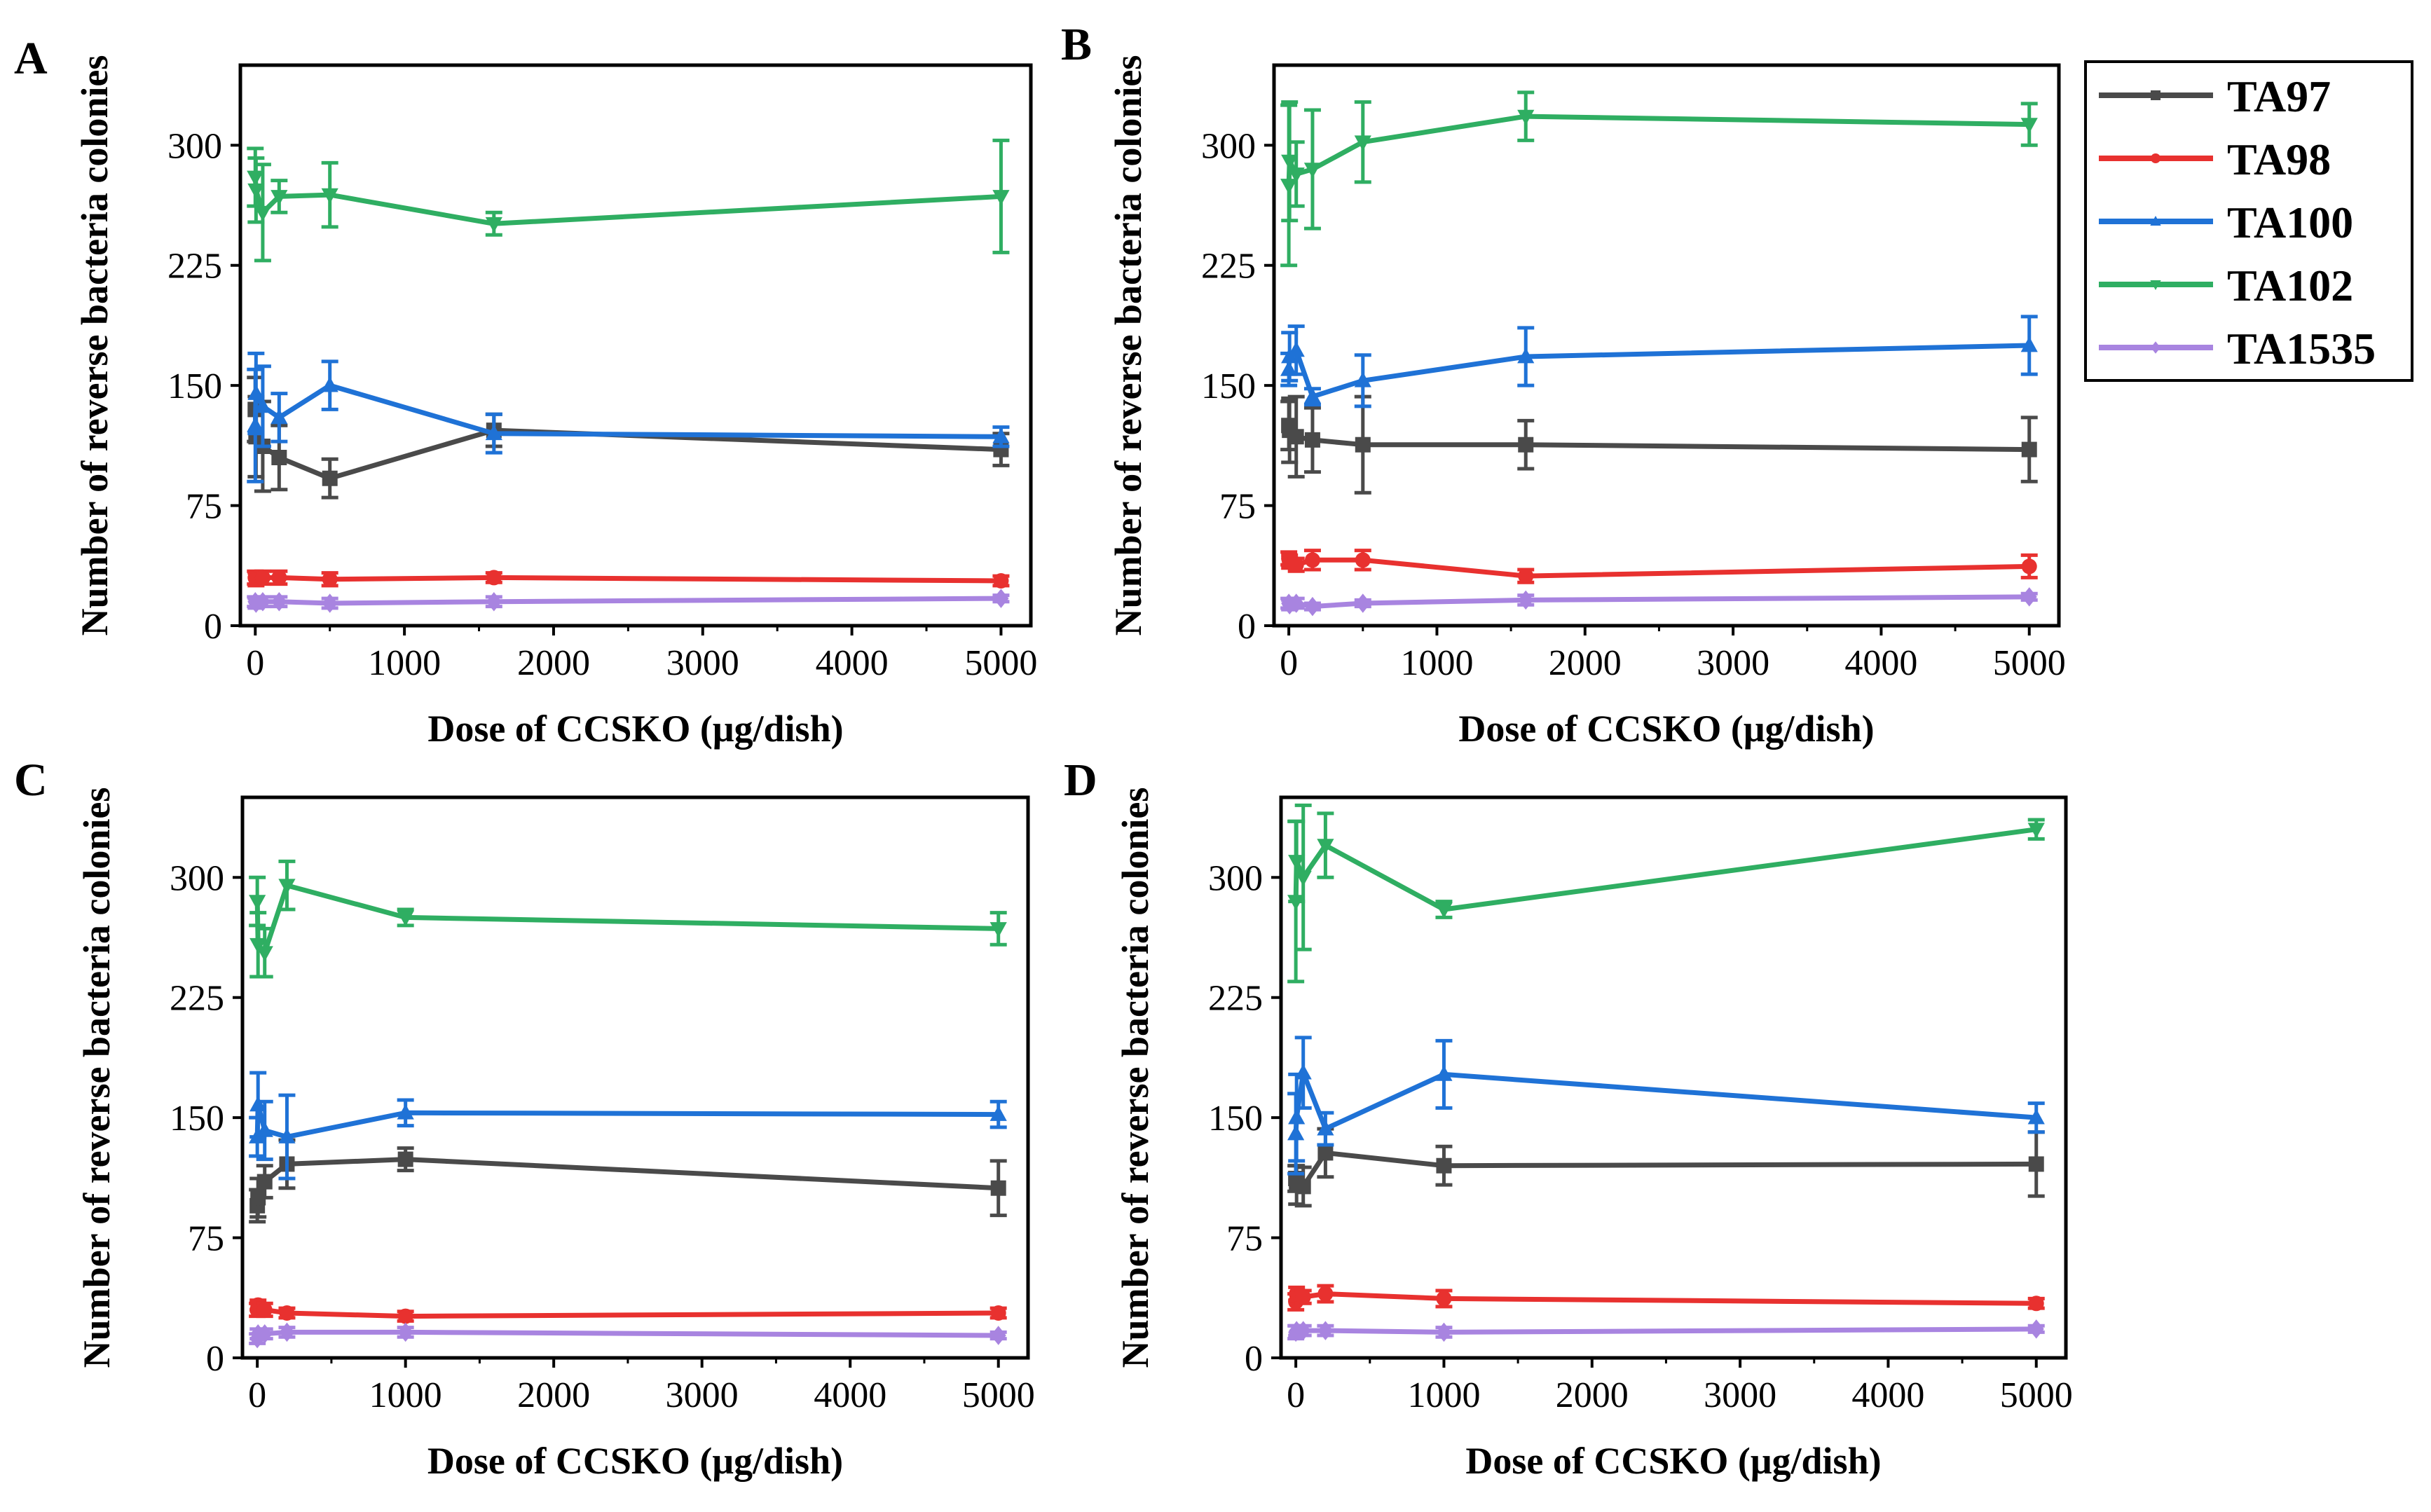  Describe the element at coordinates (1666, 1167) in the screenshot. I see `series-ta97` at that location.